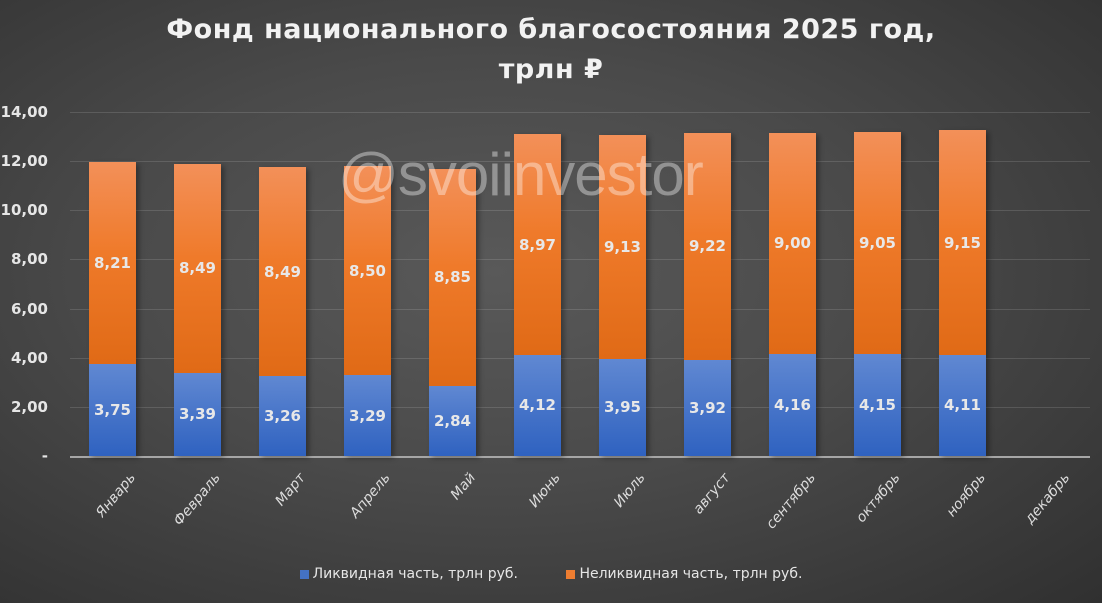  I want to click on data-label-liquid: 3,92, so click(707, 407).